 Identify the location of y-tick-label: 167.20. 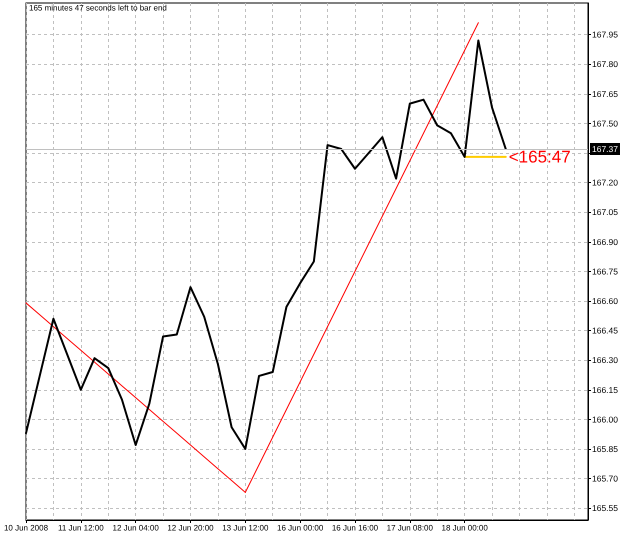
(605, 183).